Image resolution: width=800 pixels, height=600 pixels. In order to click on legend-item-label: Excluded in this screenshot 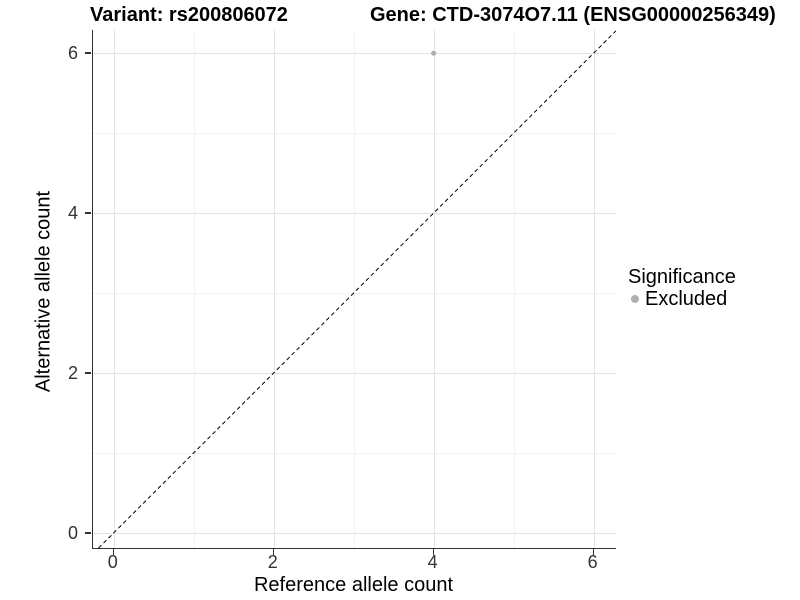, I will do `click(686, 299)`.